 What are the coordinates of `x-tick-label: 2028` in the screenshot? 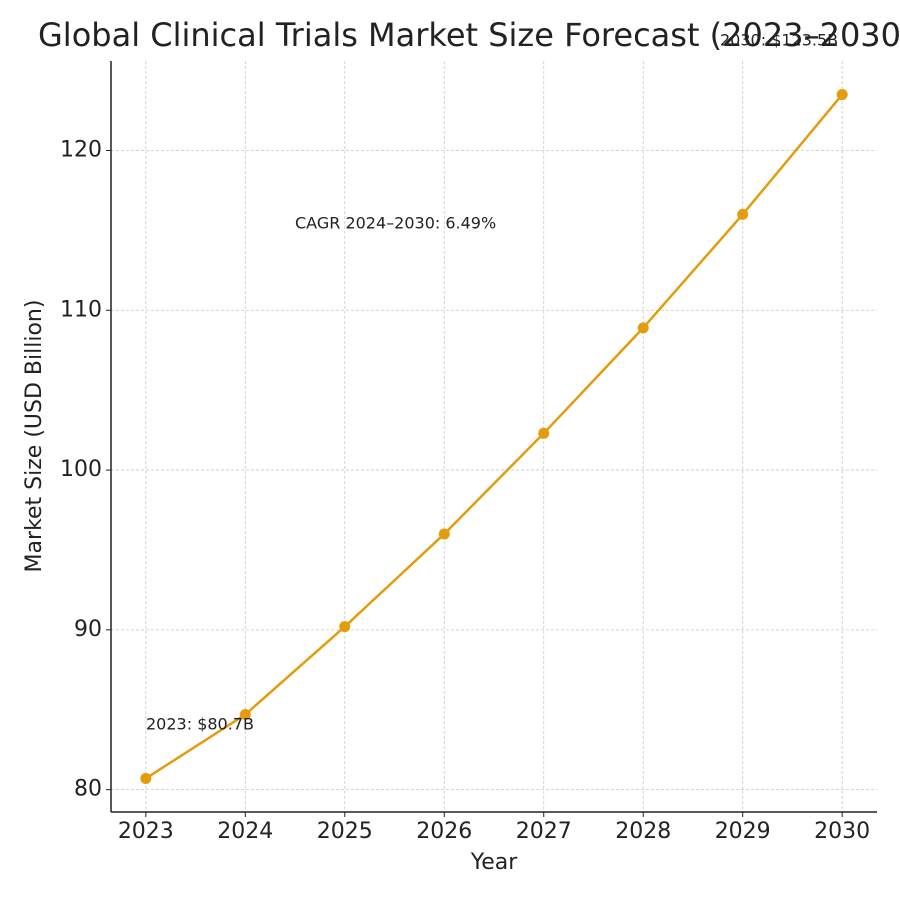 It's located at (643, 831).